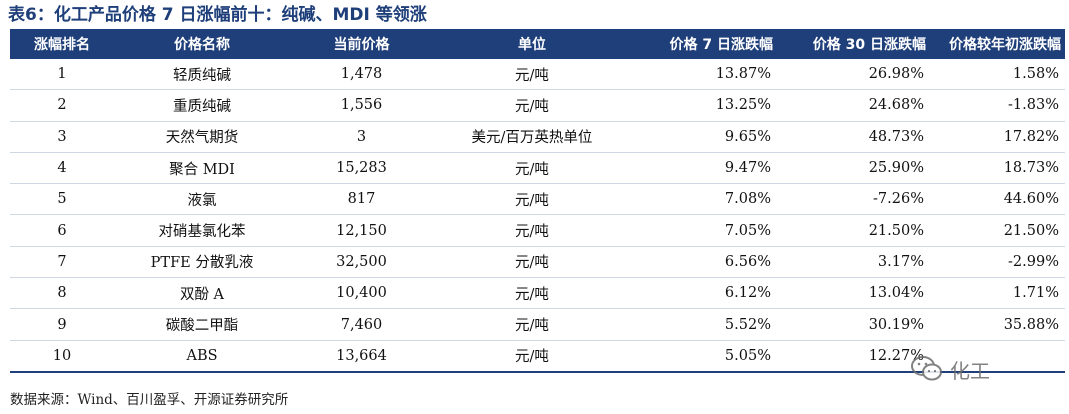 Image resolution: width=1069 pixels, height=414 pixels. I want to click on table-row: 9 碳酸二甲酯 7,460 元/吨 5.52% 30.19% 35.88%, so click(537, 324).